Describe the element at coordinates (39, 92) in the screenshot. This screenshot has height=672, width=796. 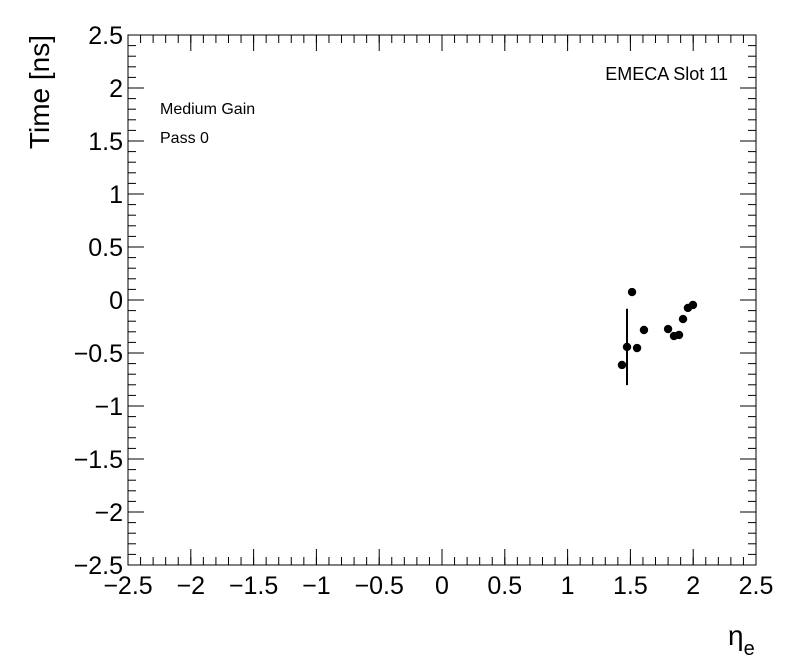
I see `y-axis-label: Time [ns]` at that location.